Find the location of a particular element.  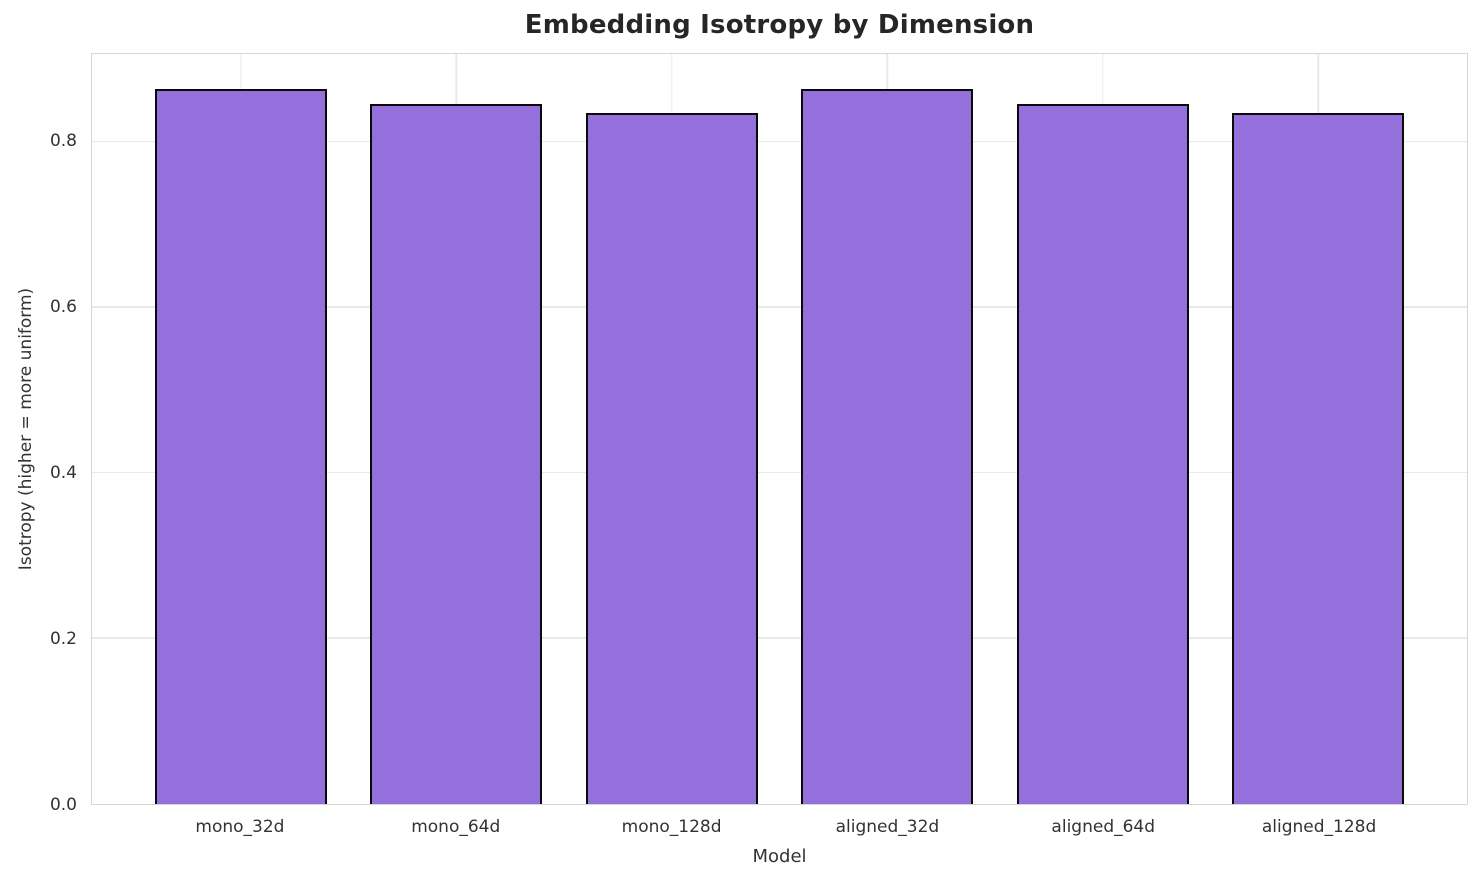

bar-mono_64d is located at coordinates (456, 453).